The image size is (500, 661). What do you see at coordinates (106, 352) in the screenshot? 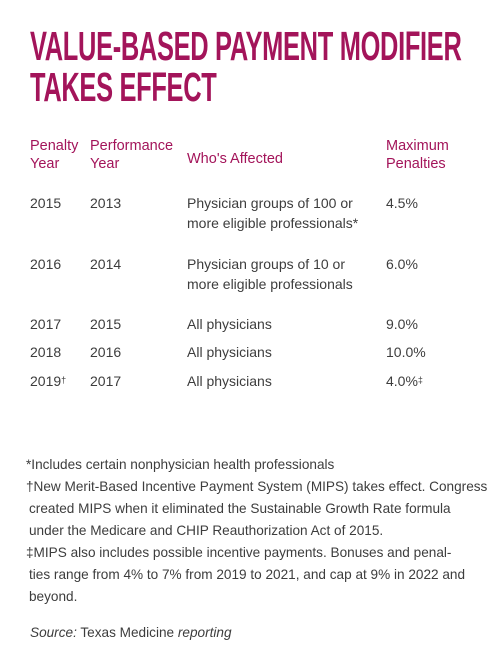
I see `performance-year-cell: 2016` at bounding box center [106, 352].